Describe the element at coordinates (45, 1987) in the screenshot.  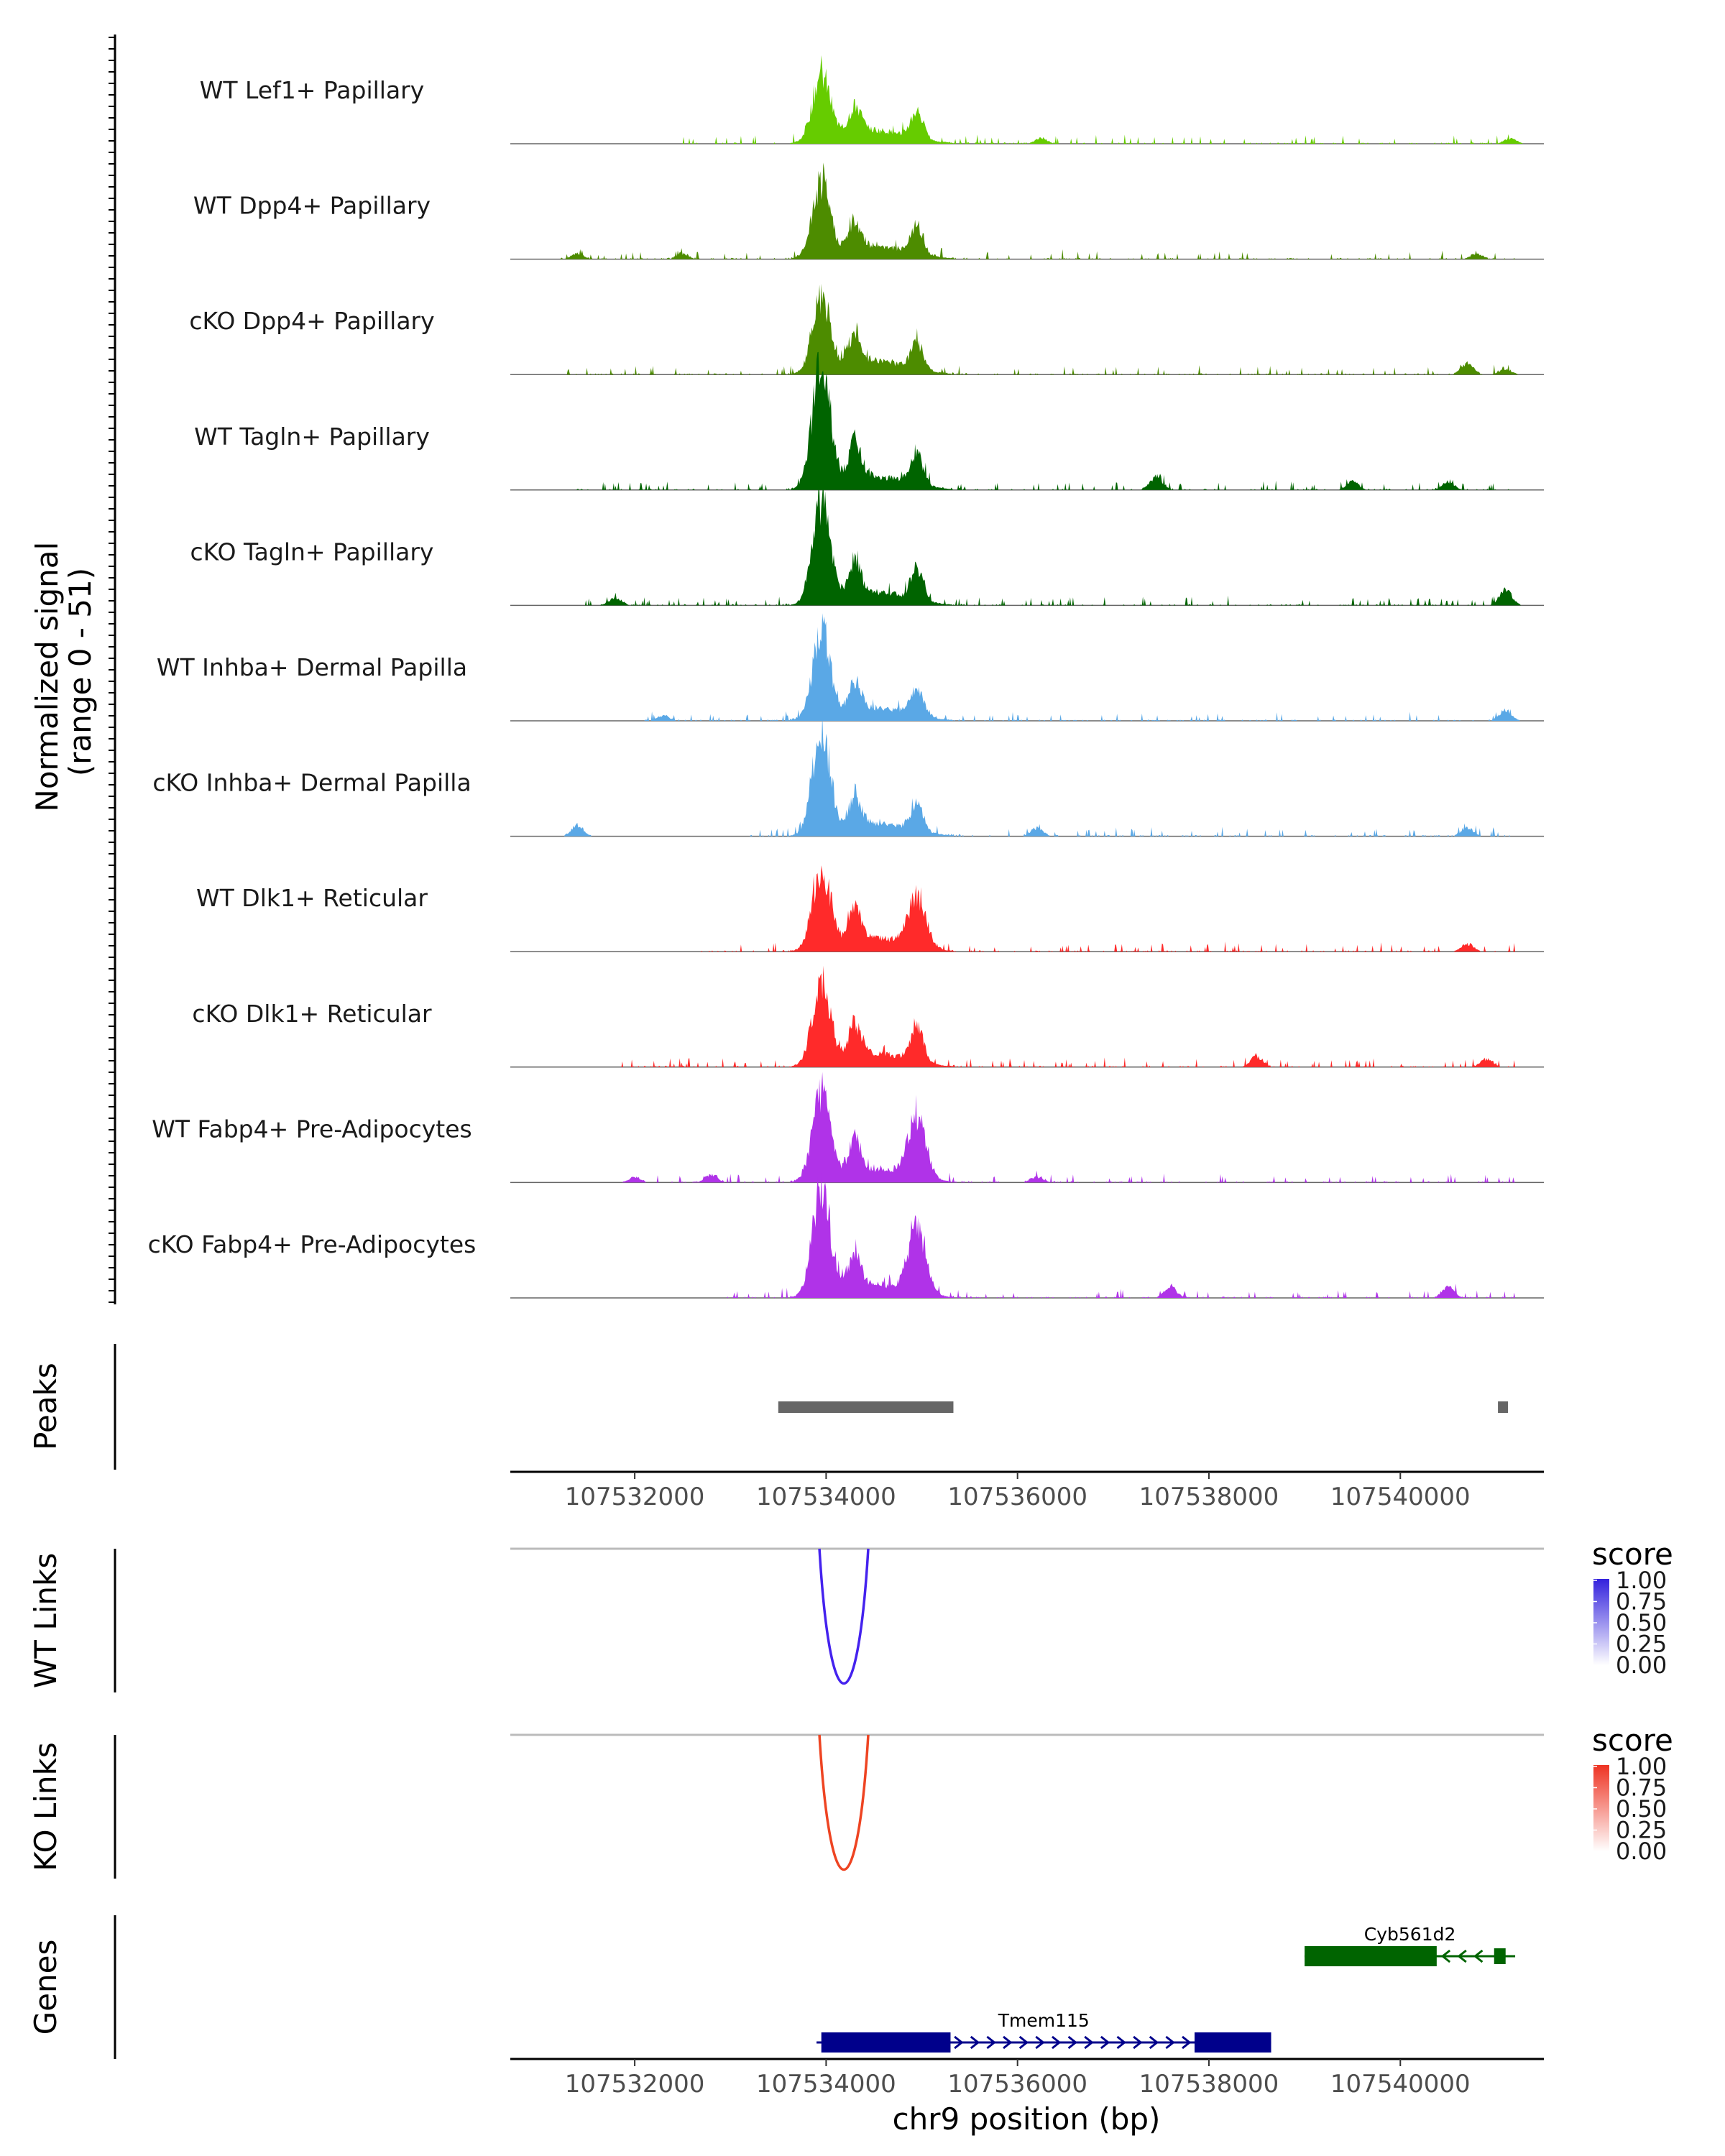
I see `genes-track-label: Genes` at that location.